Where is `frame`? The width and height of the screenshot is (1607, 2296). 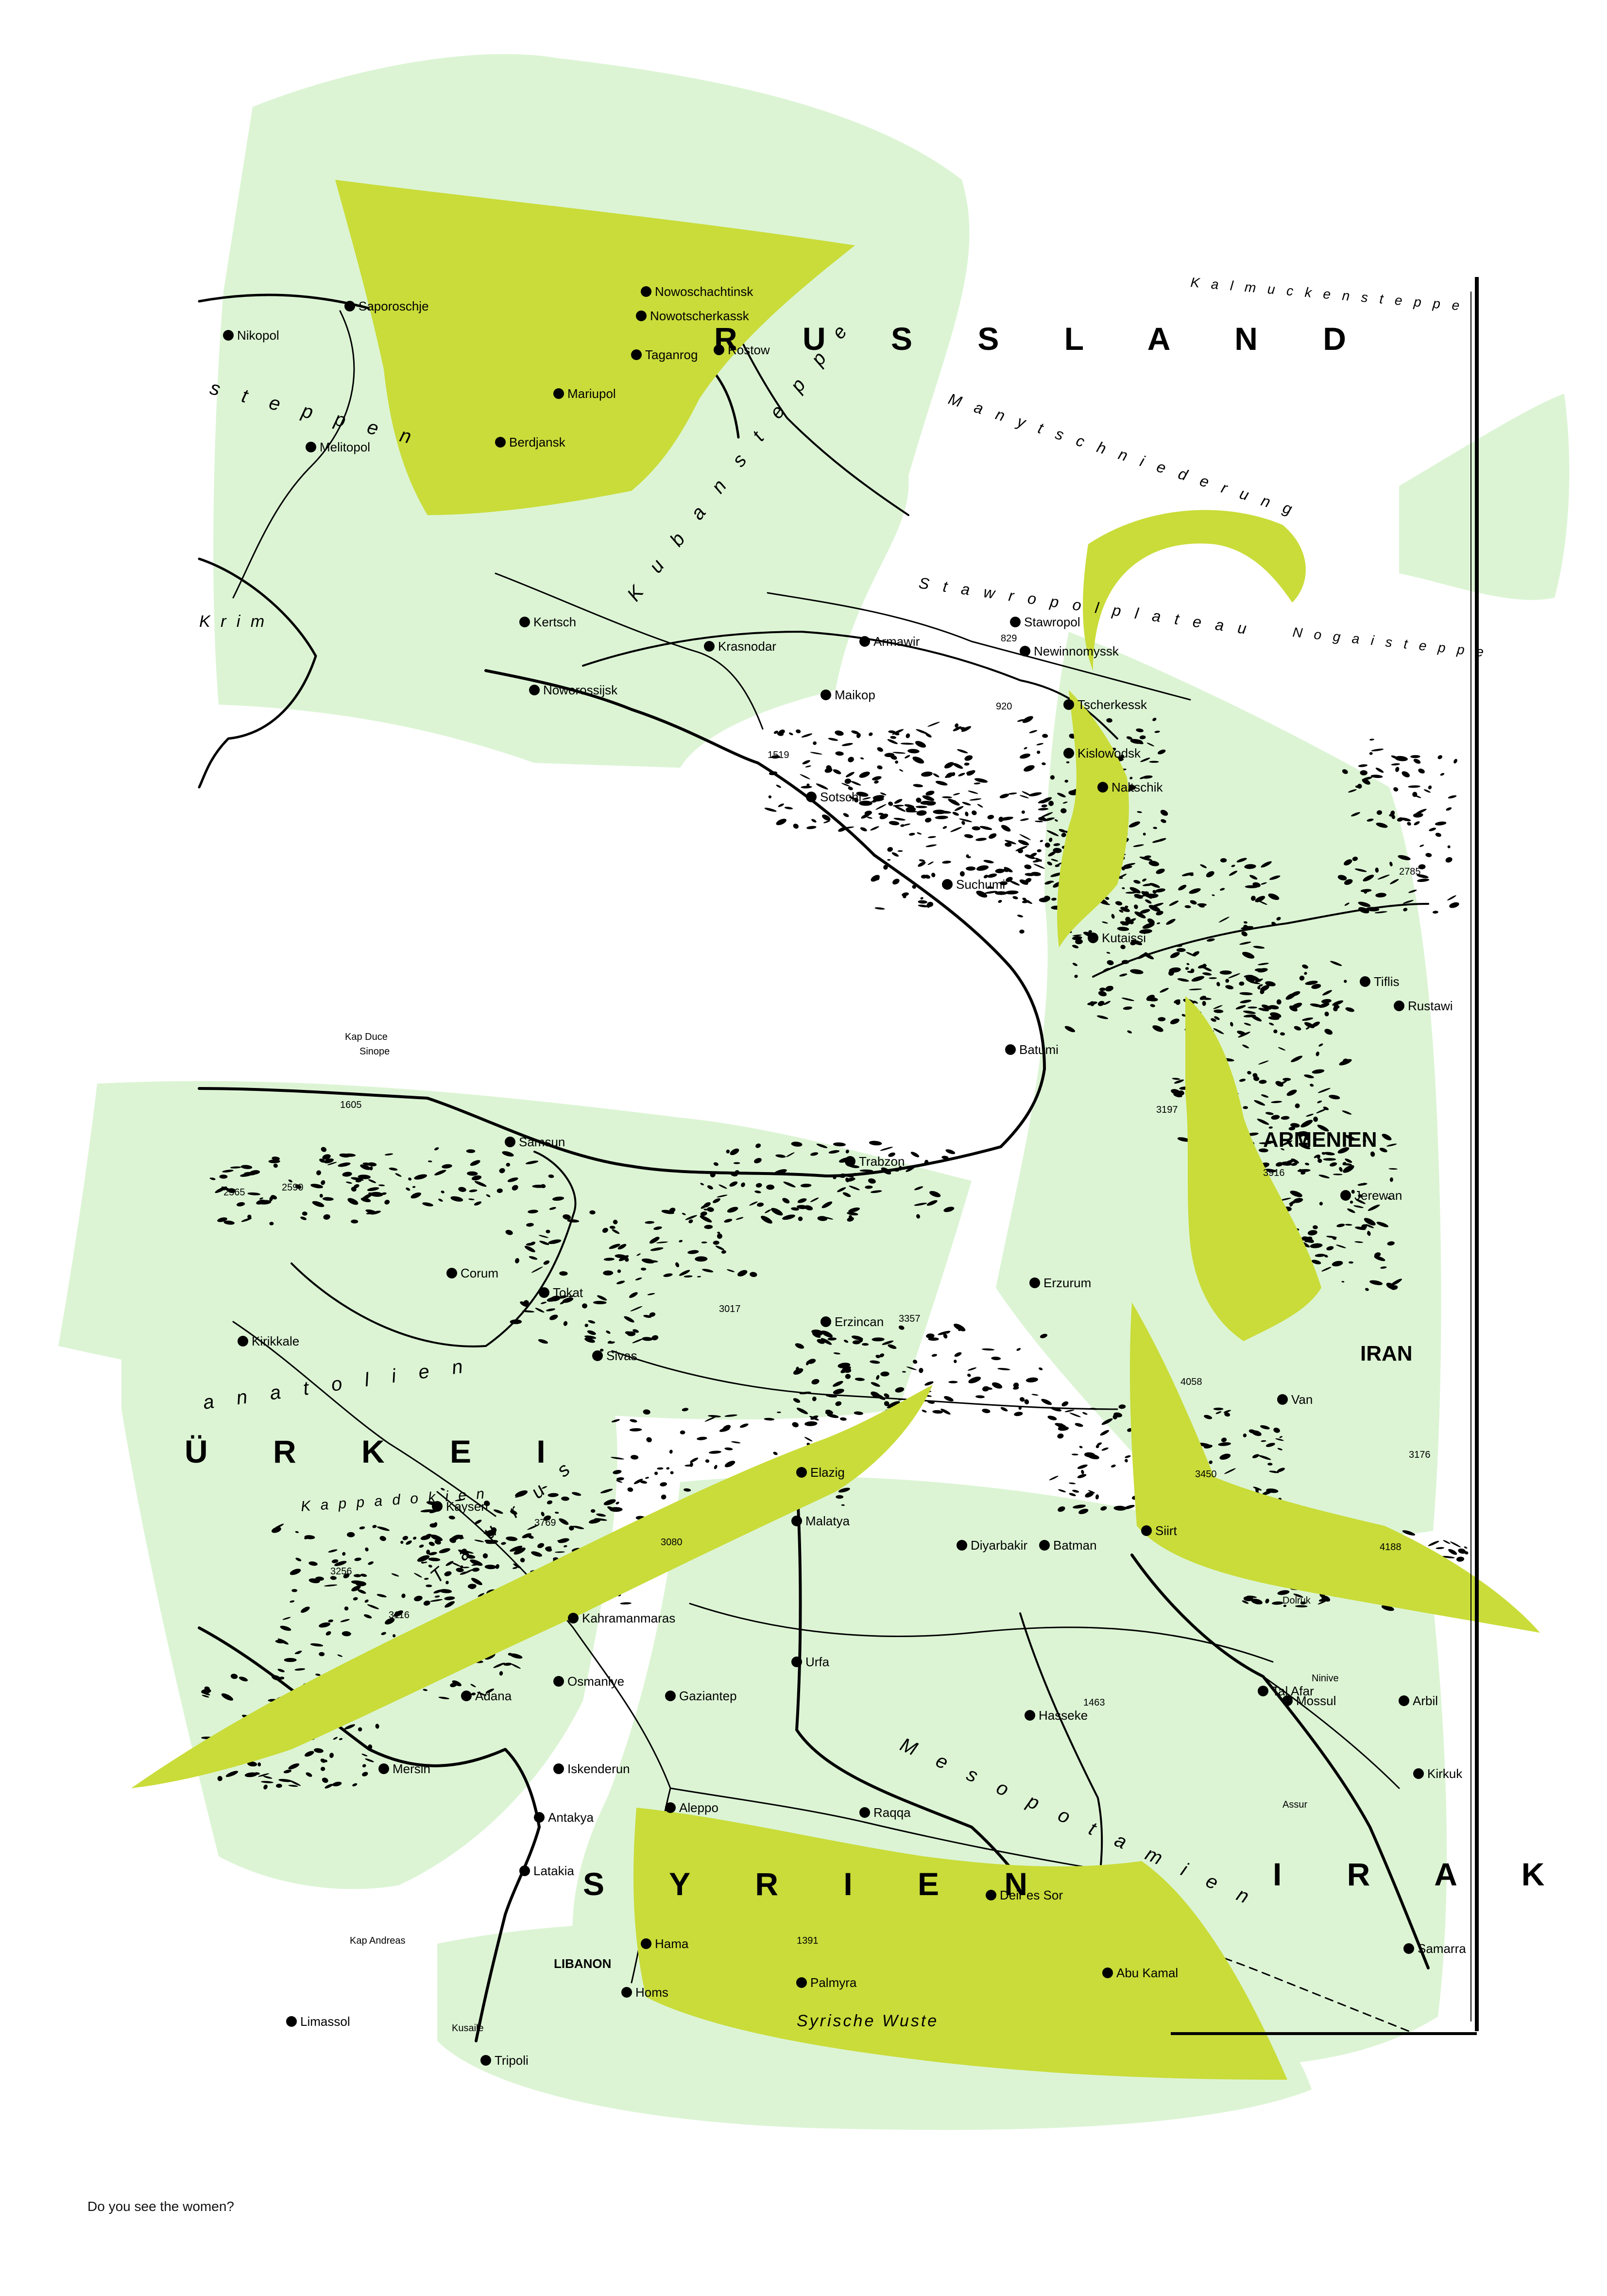
frame is located at coordinates (1325, 1156).